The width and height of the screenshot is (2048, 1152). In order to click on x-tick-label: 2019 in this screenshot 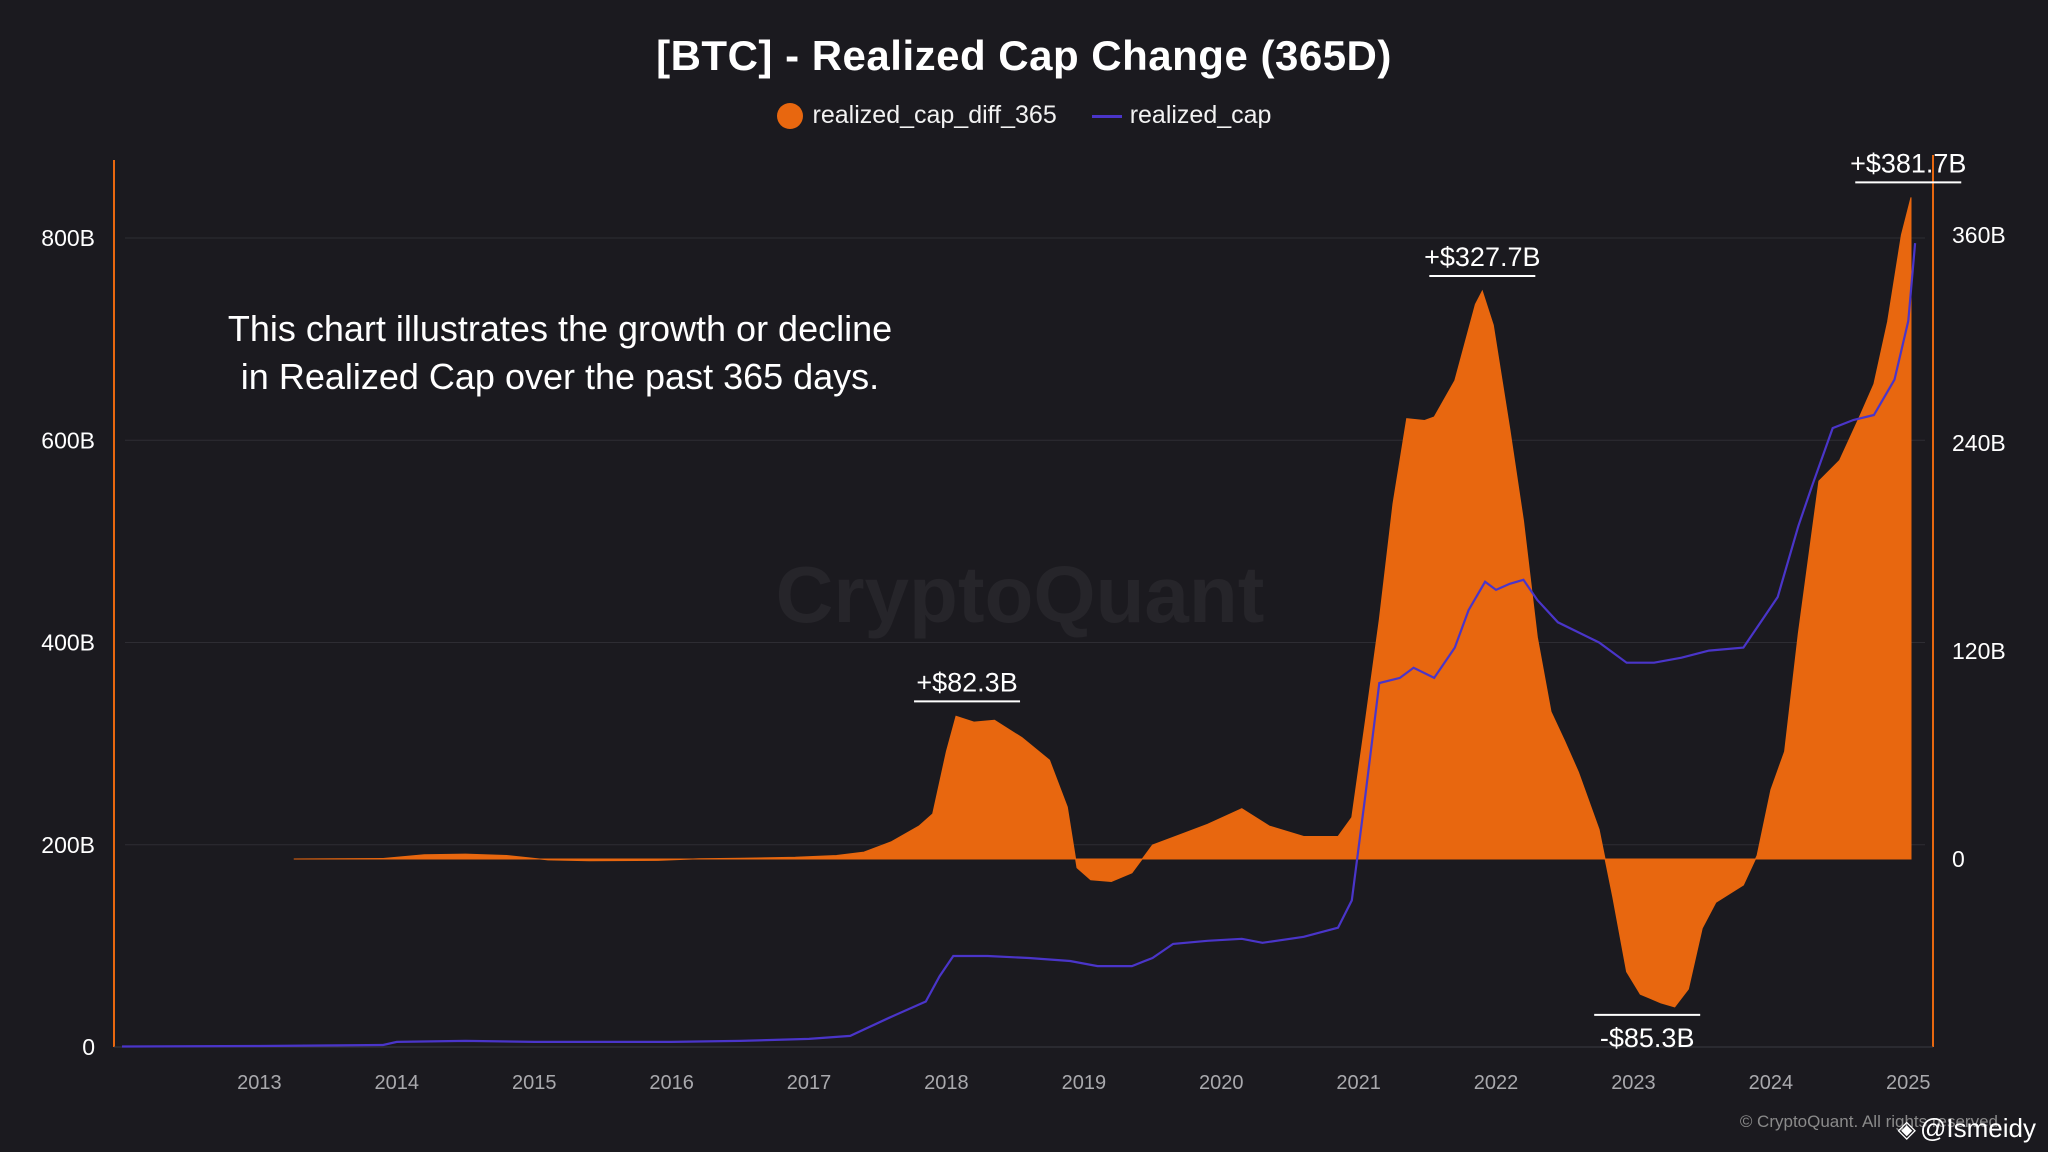, I will do `click(1084, 1083)`.